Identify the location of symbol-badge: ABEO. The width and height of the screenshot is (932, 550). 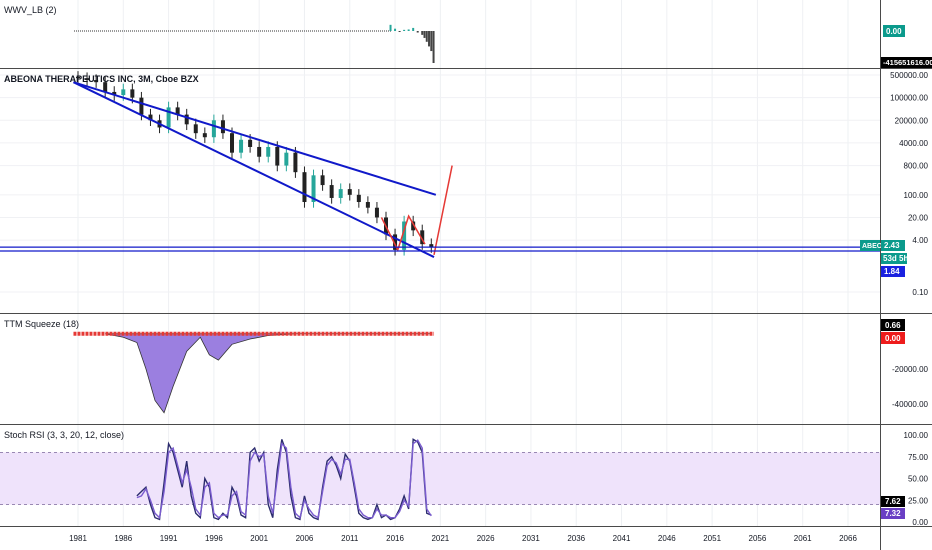
(871, 245).